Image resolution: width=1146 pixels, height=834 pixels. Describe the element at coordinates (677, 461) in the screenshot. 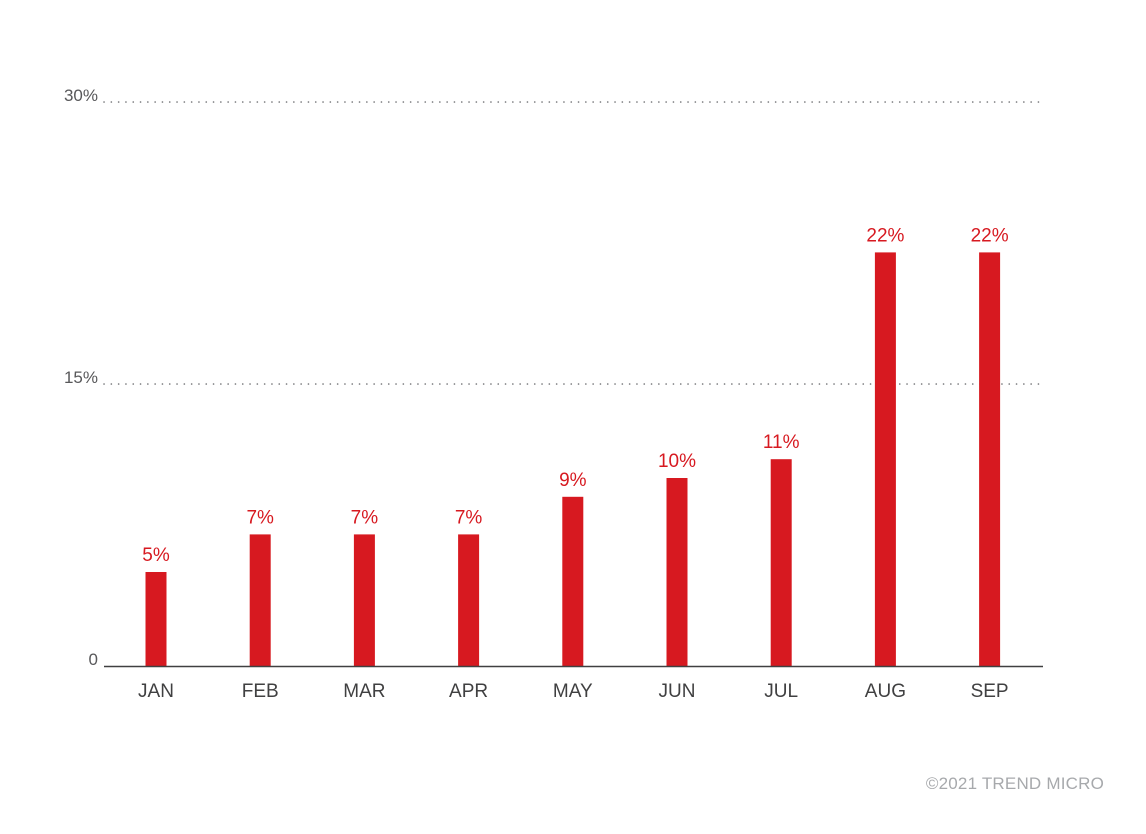

I see `data-label: 10%` at that location.